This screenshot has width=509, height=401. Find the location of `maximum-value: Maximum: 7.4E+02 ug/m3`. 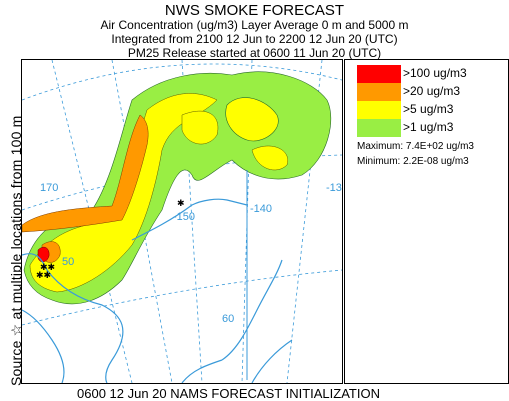

maximum-value: Maximum: 7.4E+02 ug/m3 is located at coordinates (415, 146).